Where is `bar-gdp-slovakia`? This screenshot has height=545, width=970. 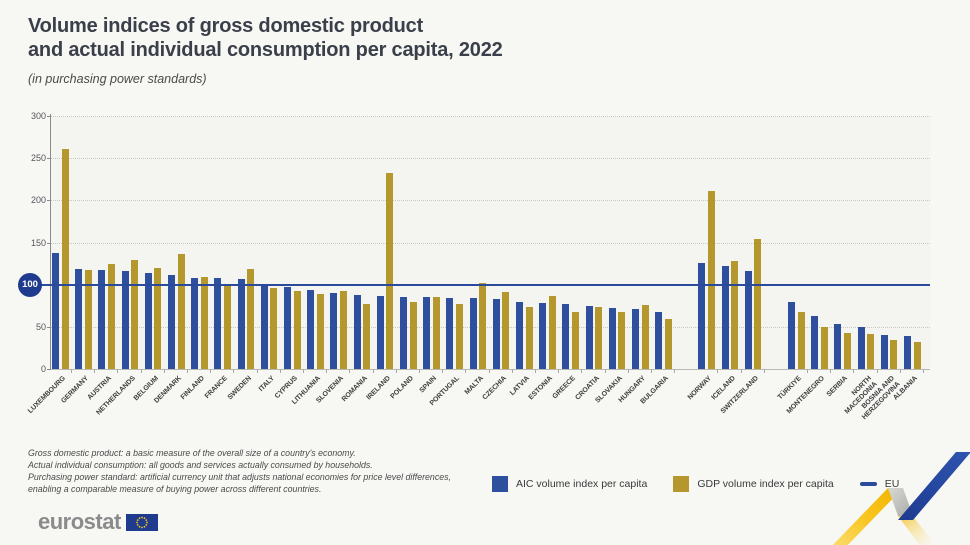
bar-gdp-slovakia is located at coordinates (622, 340).